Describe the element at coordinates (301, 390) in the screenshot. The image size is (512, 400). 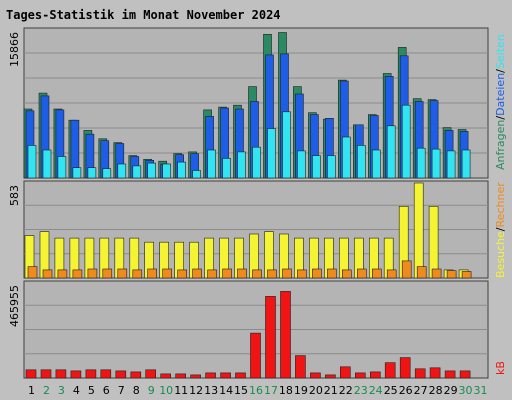
I see `day-label-19: 19` at that location.